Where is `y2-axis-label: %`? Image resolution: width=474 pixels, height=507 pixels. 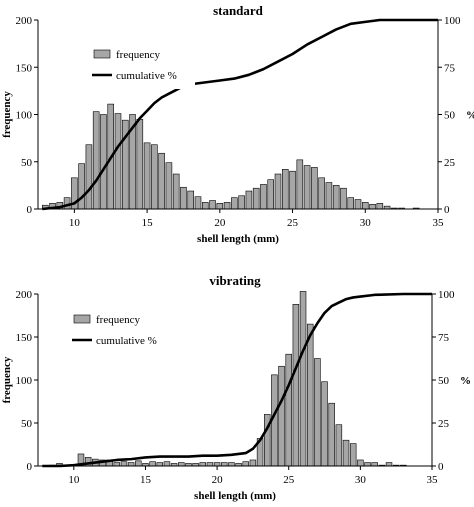
y2-axis-label: % is located at coordinates (465, 381).